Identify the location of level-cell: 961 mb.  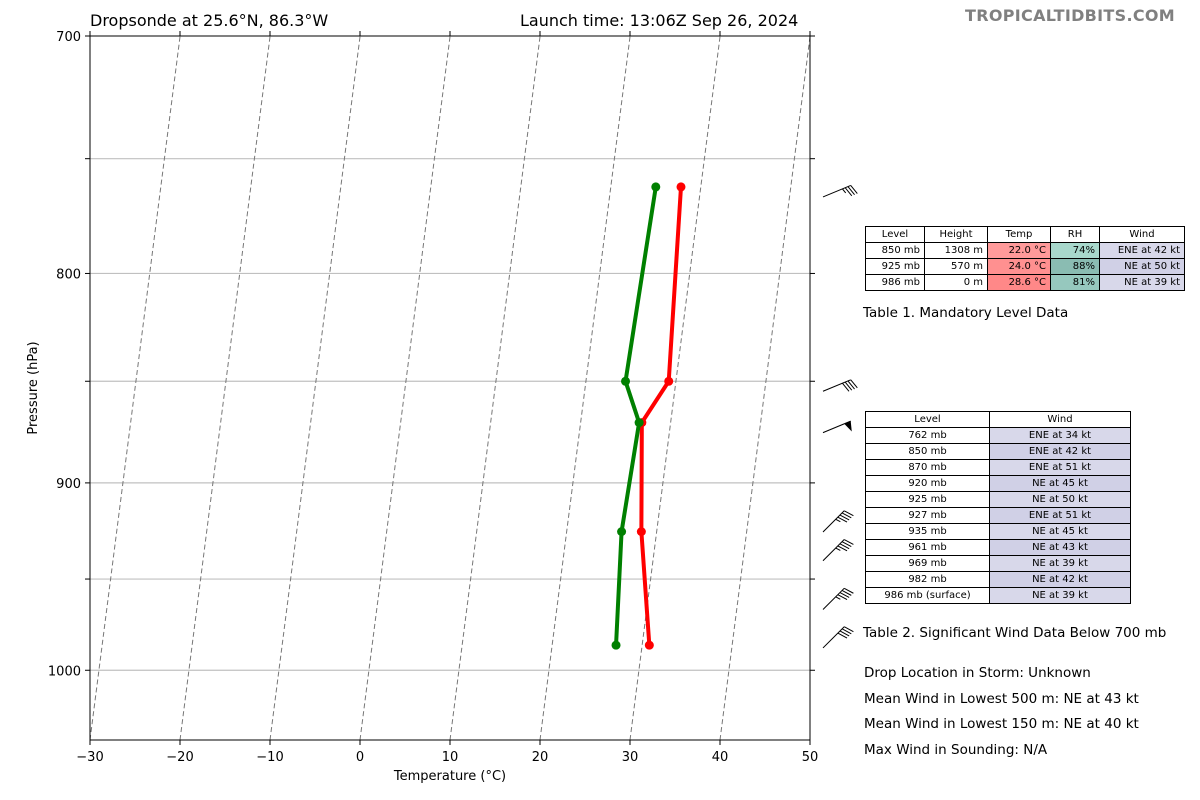
(927, 547).